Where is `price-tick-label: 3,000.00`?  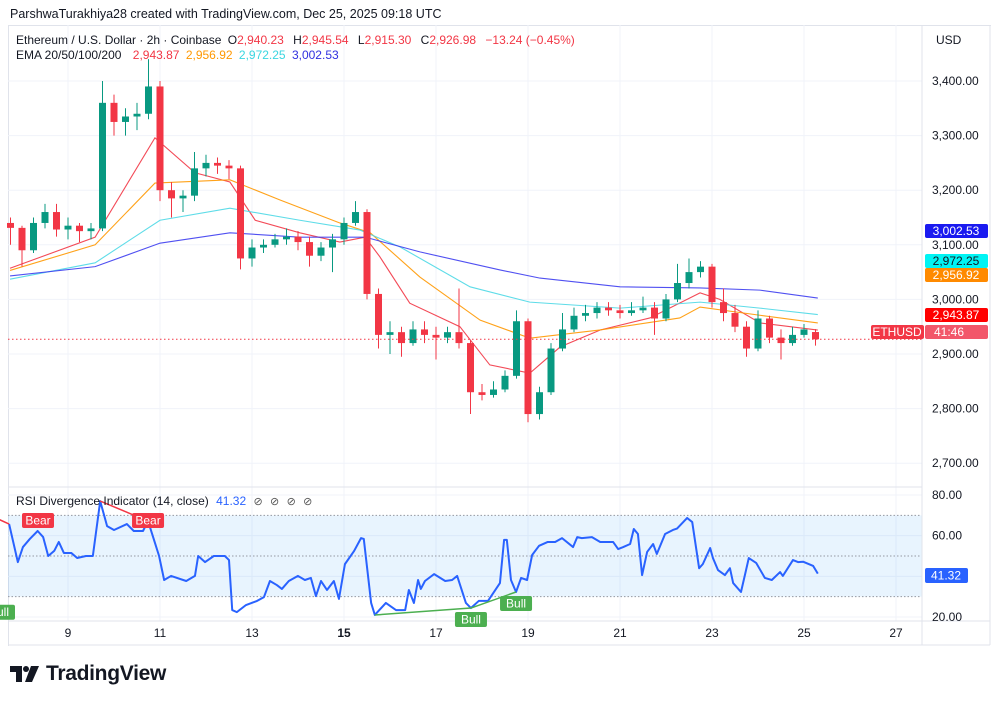 price-tick-label: 3,000.00 is located at coordinates (955, 299).